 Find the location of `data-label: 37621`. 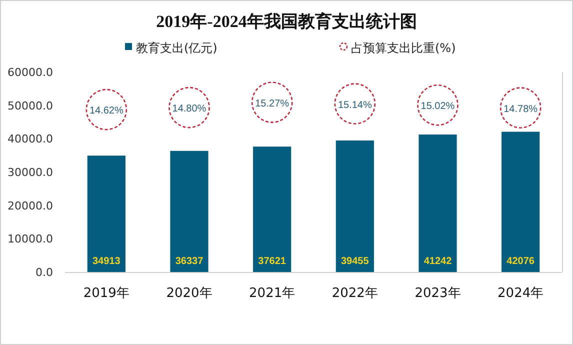

data-label: 37621 is located at coordinates (272, 261).